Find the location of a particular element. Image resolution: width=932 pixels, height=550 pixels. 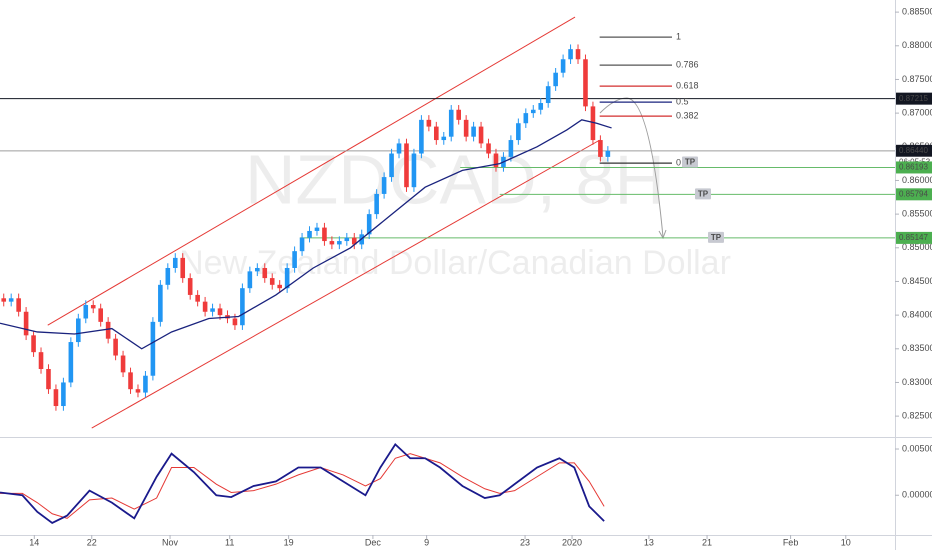

price-tag-label: 0.85794 is located at coordinates (913, 193).